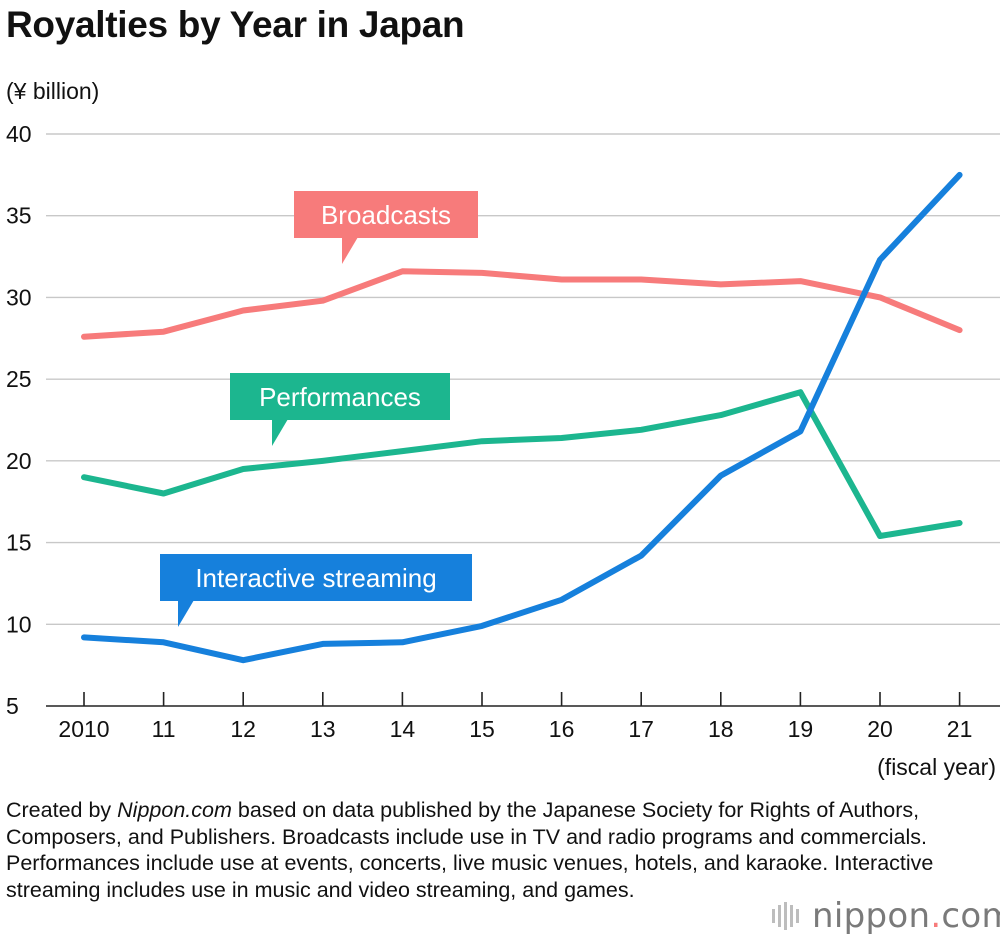 Image resolution: width=1000 pixels, height=940 pixels. I want to click on nippon-logo-text: nippon.com, so click(906, 916).